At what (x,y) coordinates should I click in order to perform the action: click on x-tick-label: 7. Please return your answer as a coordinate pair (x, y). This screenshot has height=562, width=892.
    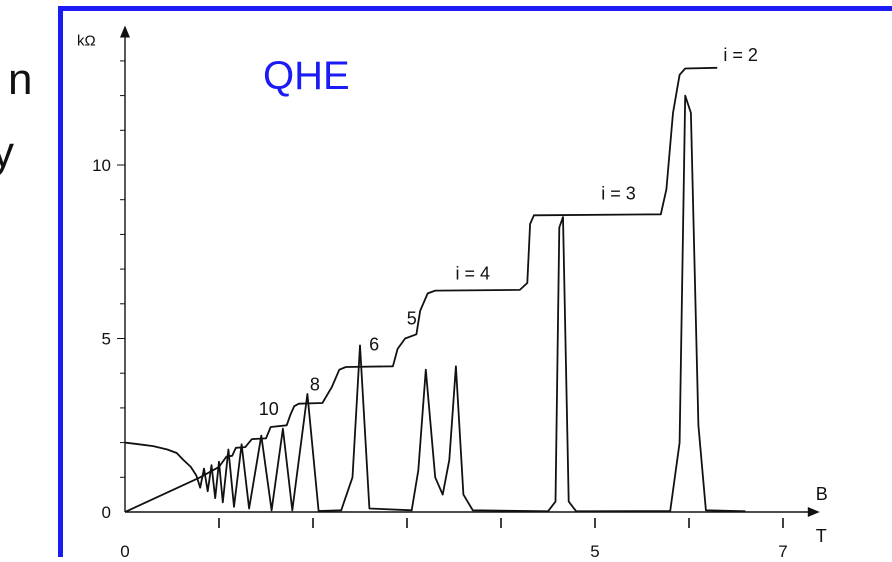
    Looking at the image, I should click on (782, 551).